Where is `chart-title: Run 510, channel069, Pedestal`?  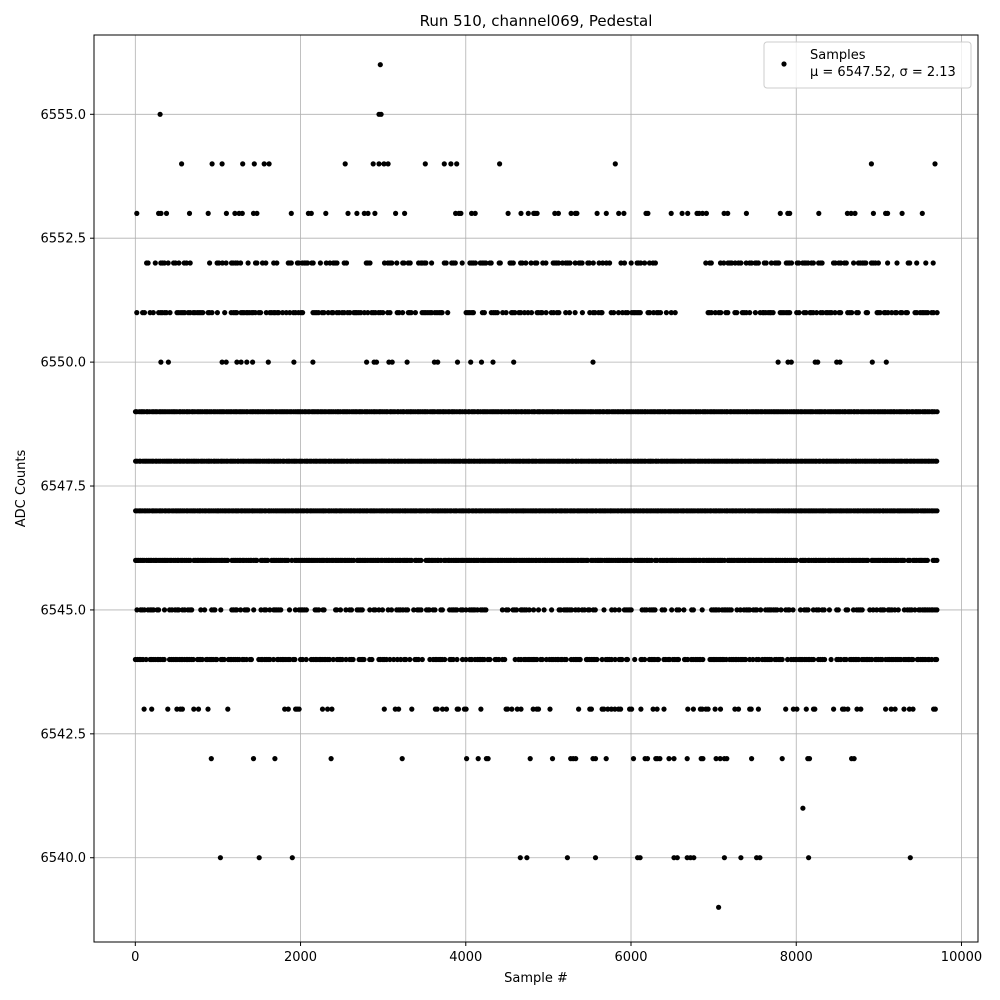 chart-title: Run 510, channel069, Pedestal is located at coordinates (536, 21).